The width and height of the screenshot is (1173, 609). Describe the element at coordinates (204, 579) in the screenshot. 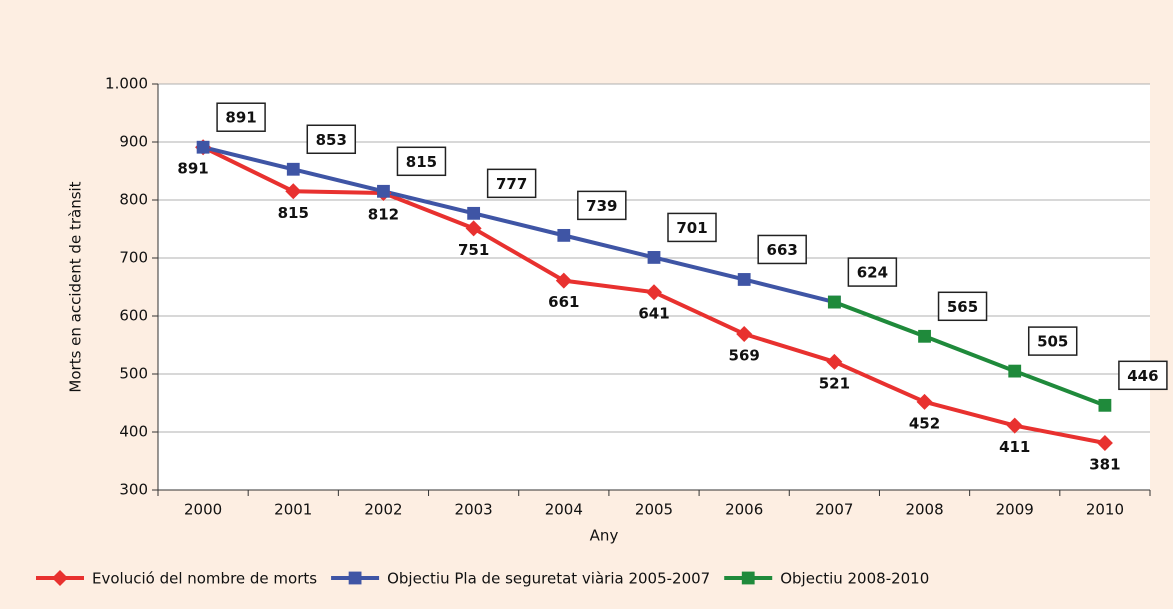

I see `legend-label: Evolució del nombre de morts` at that location.